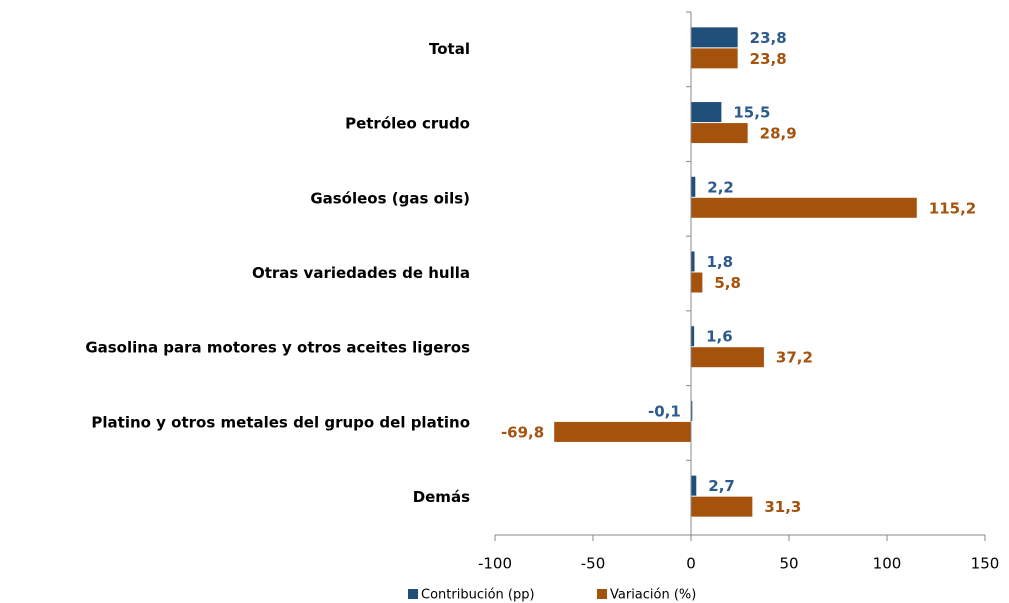 The width and height of the screenshot is (1009, 603). I want to click on category-label: Gasóleos (gas oils), so click(390, 198).